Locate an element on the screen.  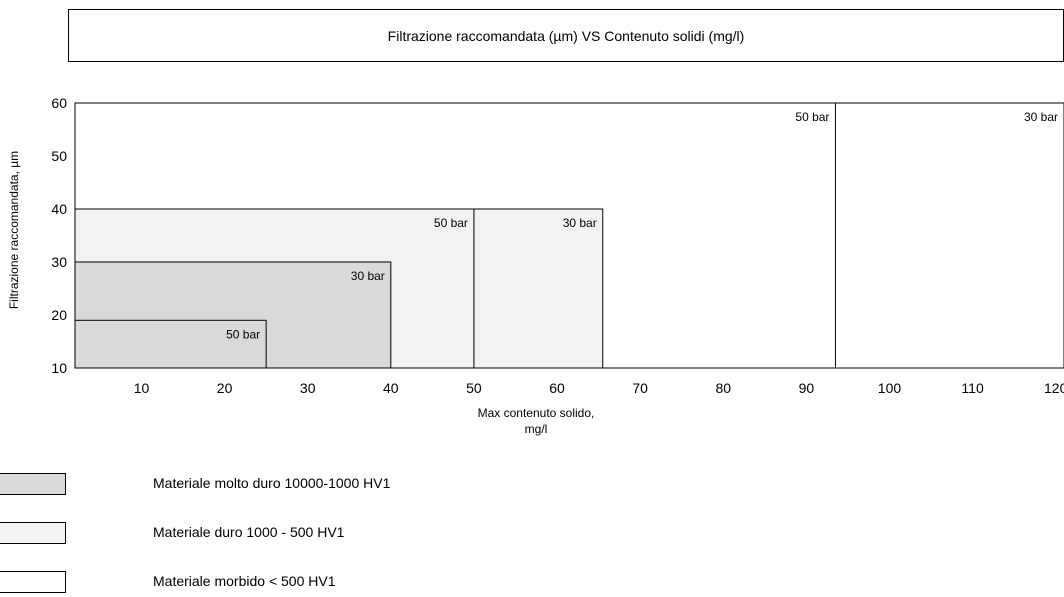
legend-label-duro: Materiale duro 1000 - 500 HV1 is located at coordinates (249, 532).